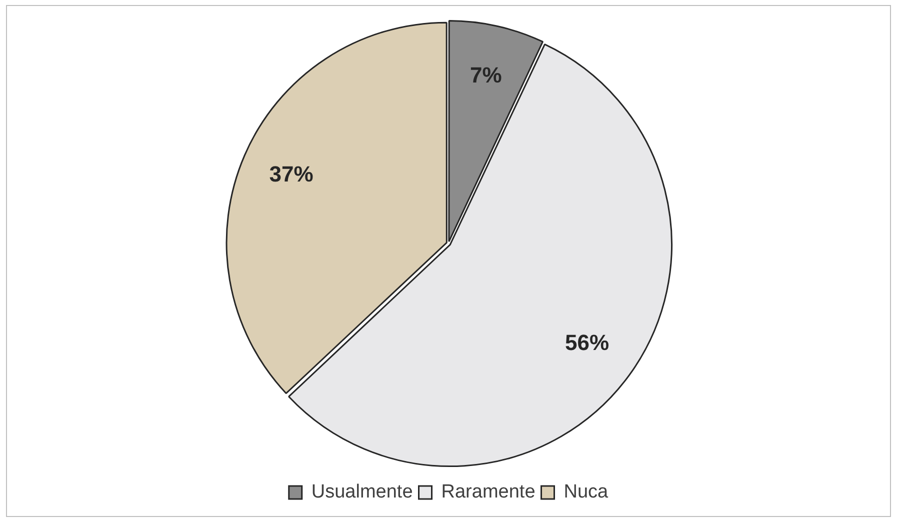 The width and height of the screenshot is (899, 524). I want to click on legend-label: Raramente, so click(488, 492).